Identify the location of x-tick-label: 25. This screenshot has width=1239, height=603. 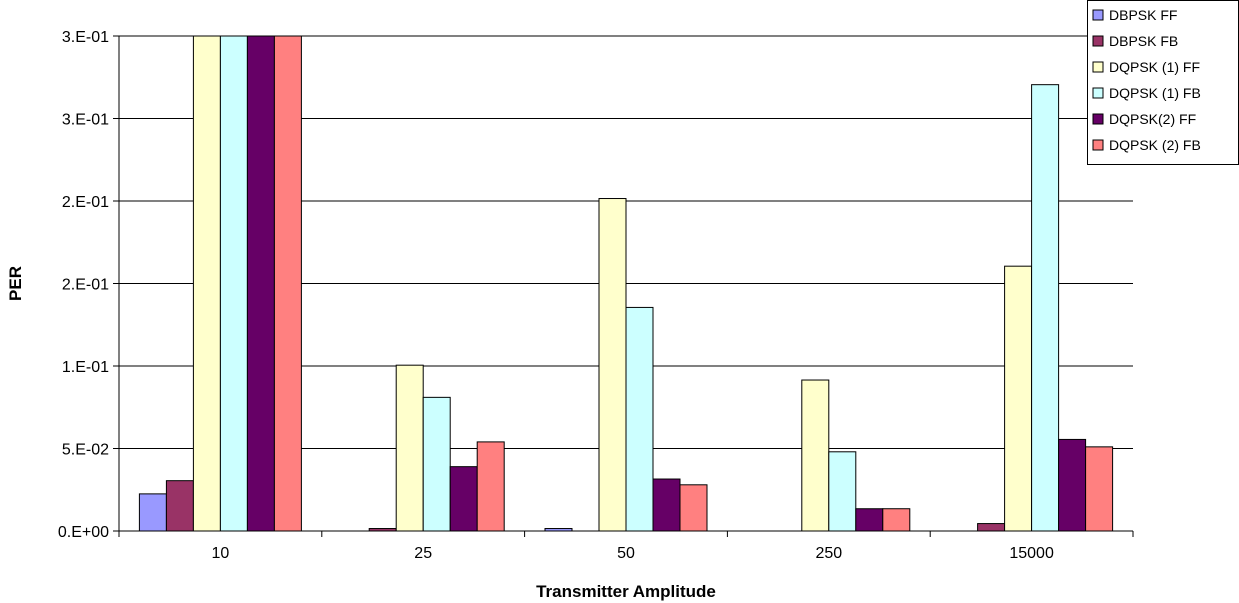
(423, 553).